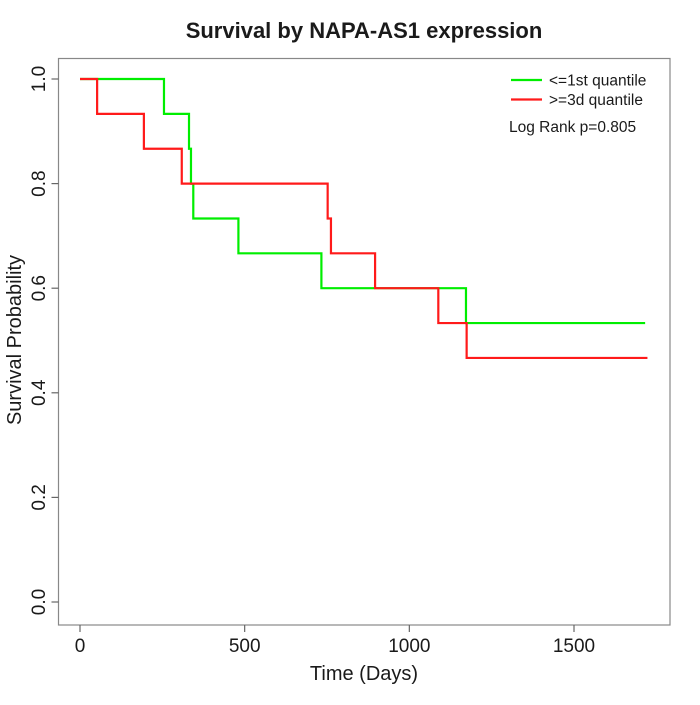  What do you see at coordinates (574, 646) in the screenshot?
I see `x-tick-label: 1500` at bounding box center [574, 646].